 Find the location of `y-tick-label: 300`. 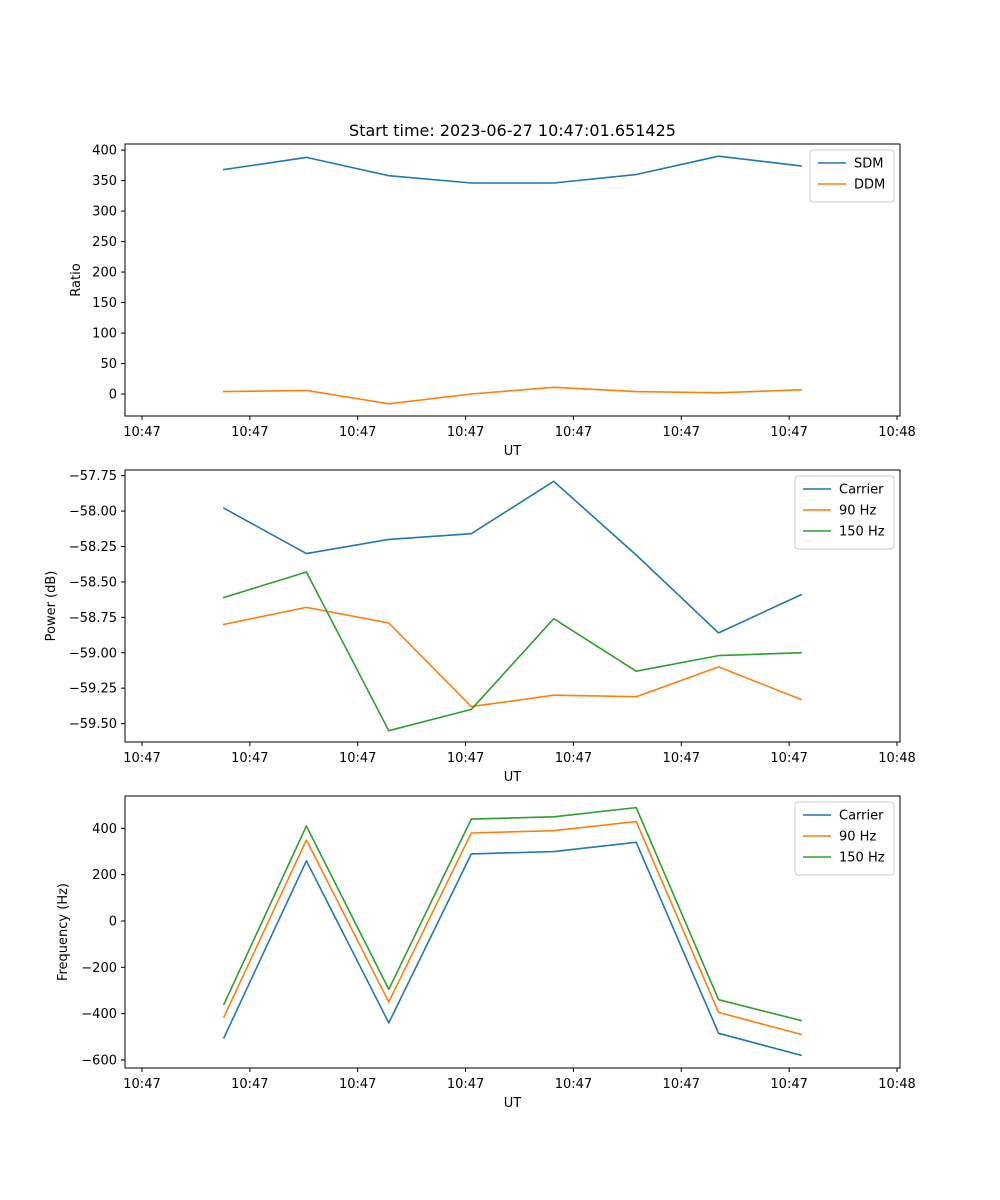

y-tick-label: 300 is located at coordinates (104, 212).